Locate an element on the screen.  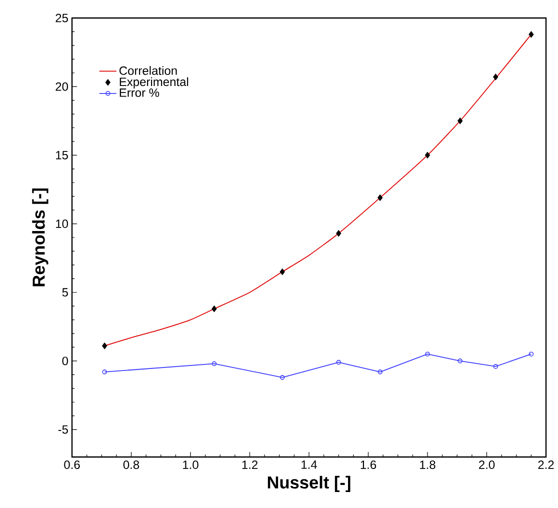
x-tick-label: 1.0 is located at coordinates (190, 465).